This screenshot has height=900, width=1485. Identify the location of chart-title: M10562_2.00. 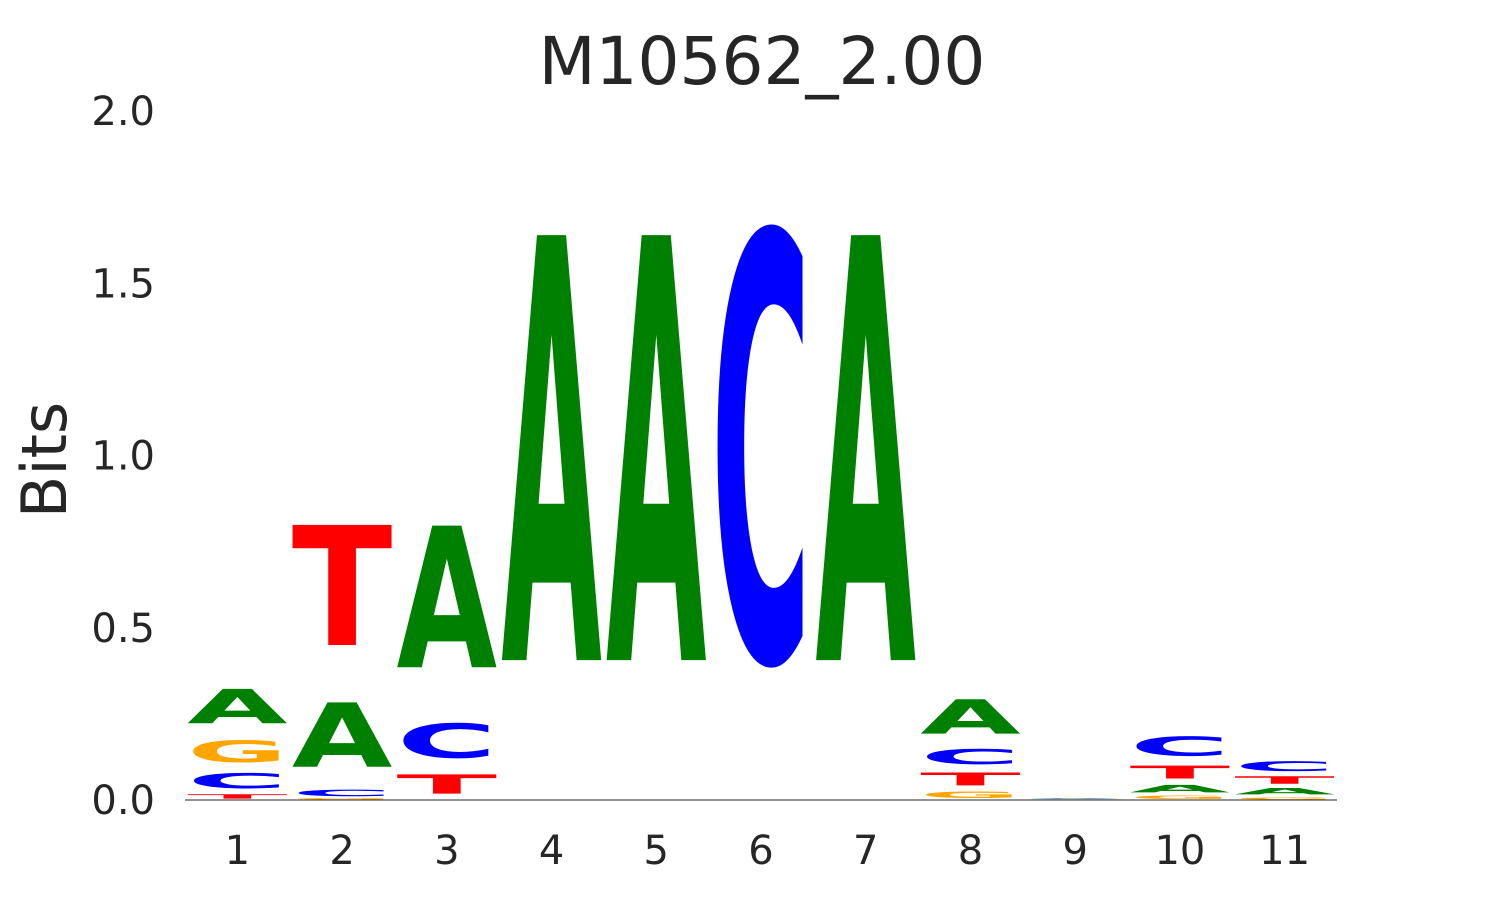
(762, 61).